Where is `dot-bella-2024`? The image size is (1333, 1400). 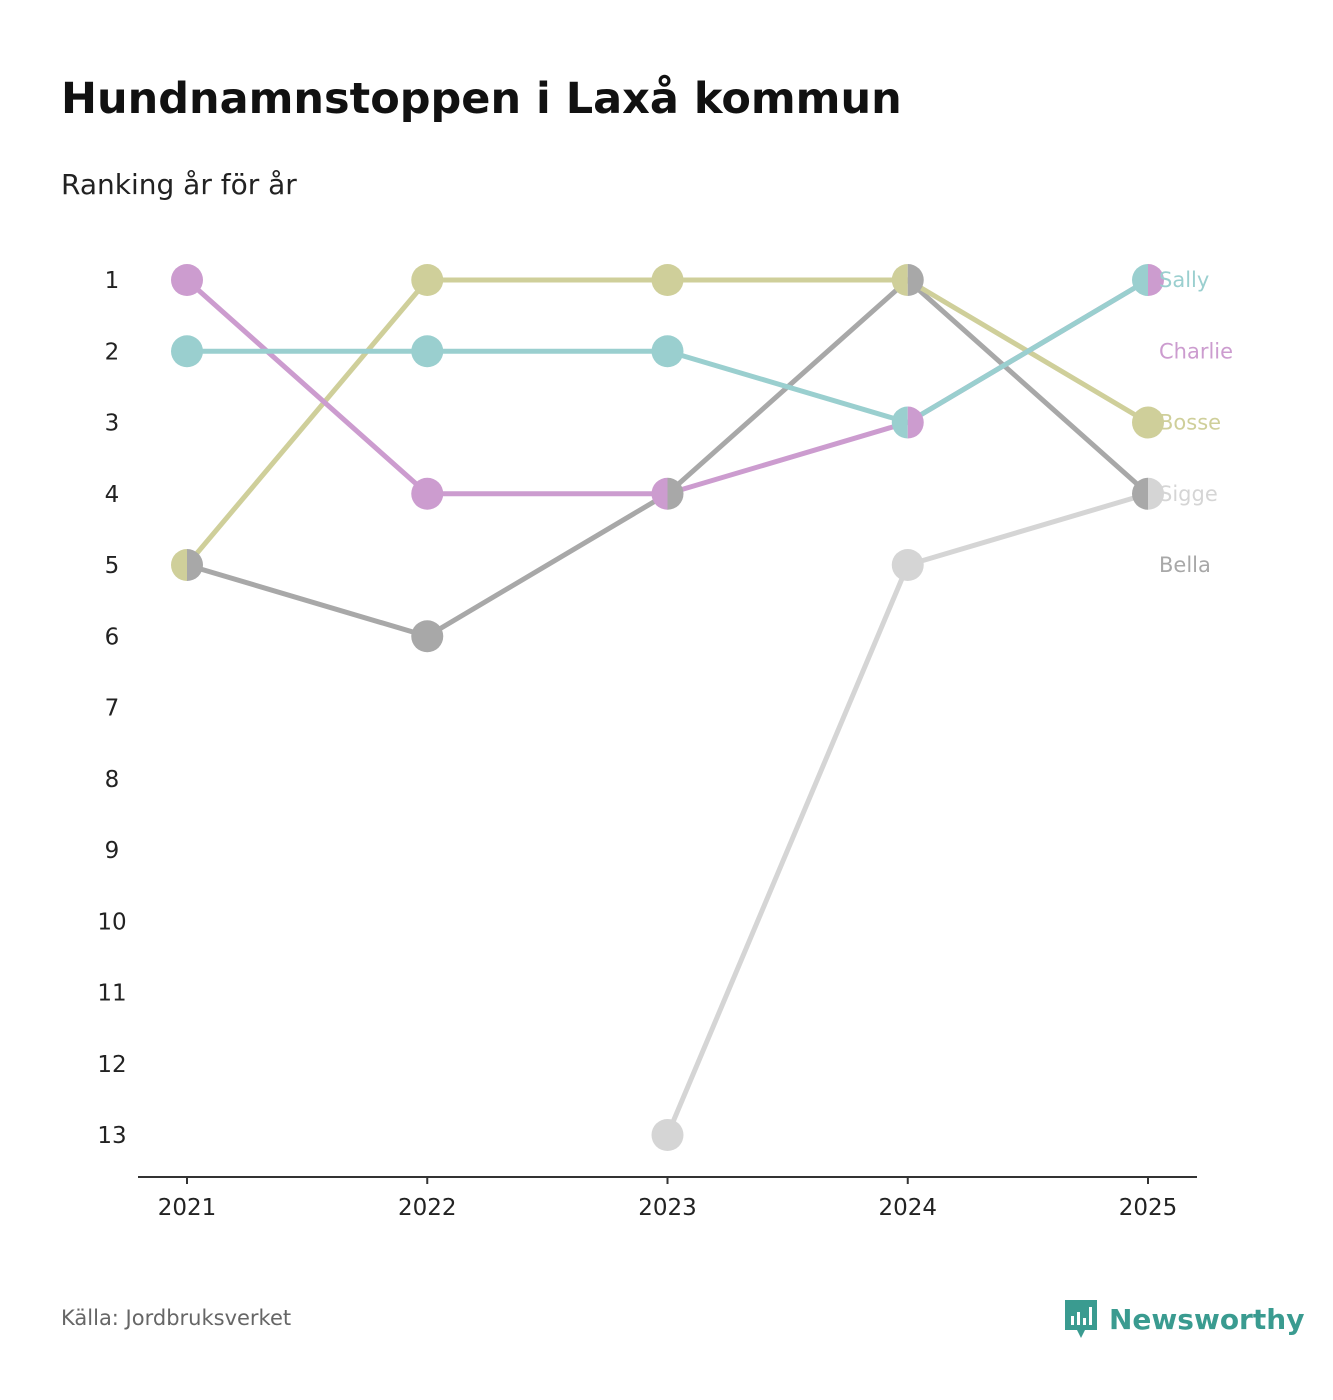 dot-bella-2024 is located at coordinates (915, 280).